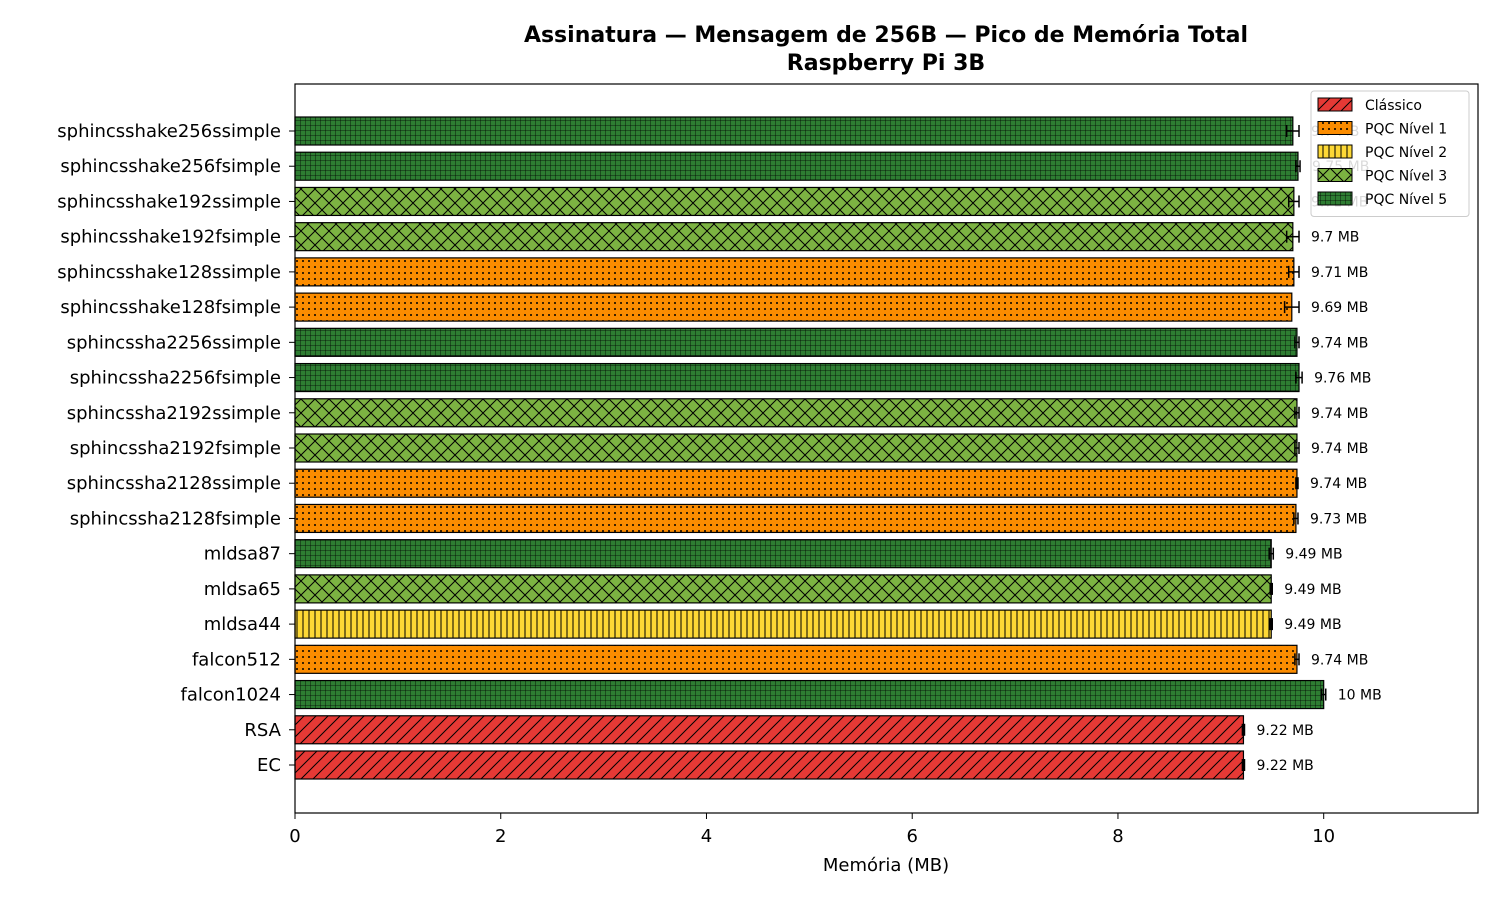  What do you see at coordinates (795, 518) in the screenshot?
I see `bar-sphincssha2128fsimple` at bounding box center [795, 518].